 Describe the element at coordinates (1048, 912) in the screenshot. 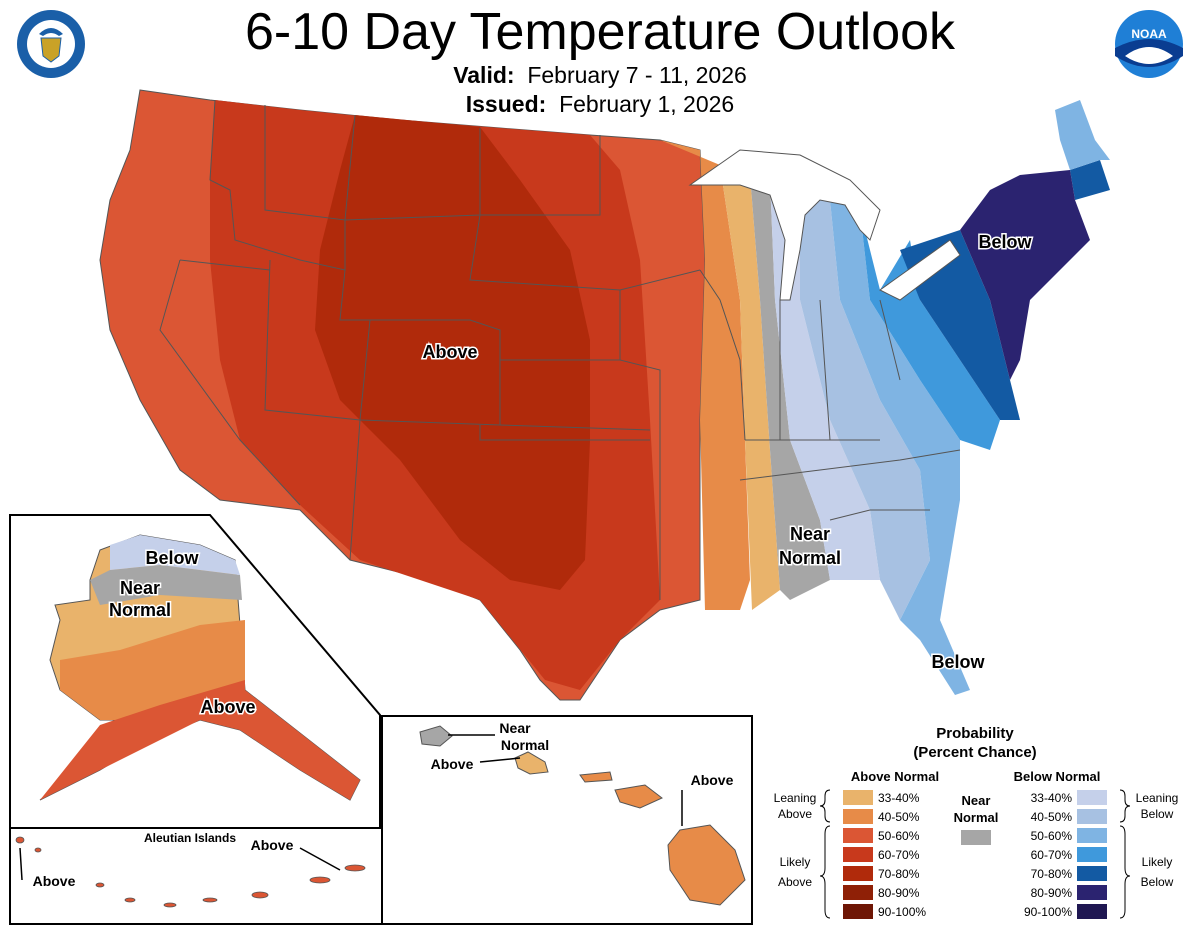

I see `below-range-label-6: 90-100%` at that location.